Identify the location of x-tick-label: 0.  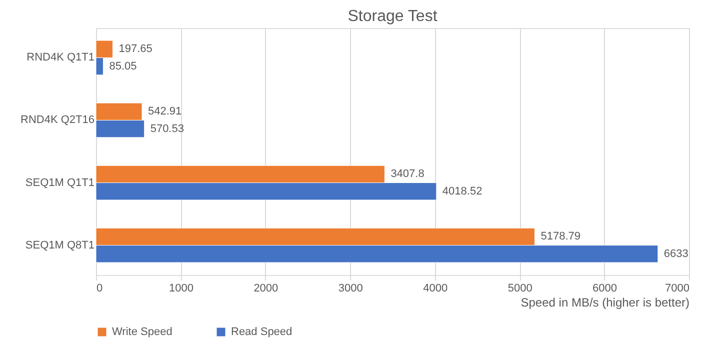
(99, 288).